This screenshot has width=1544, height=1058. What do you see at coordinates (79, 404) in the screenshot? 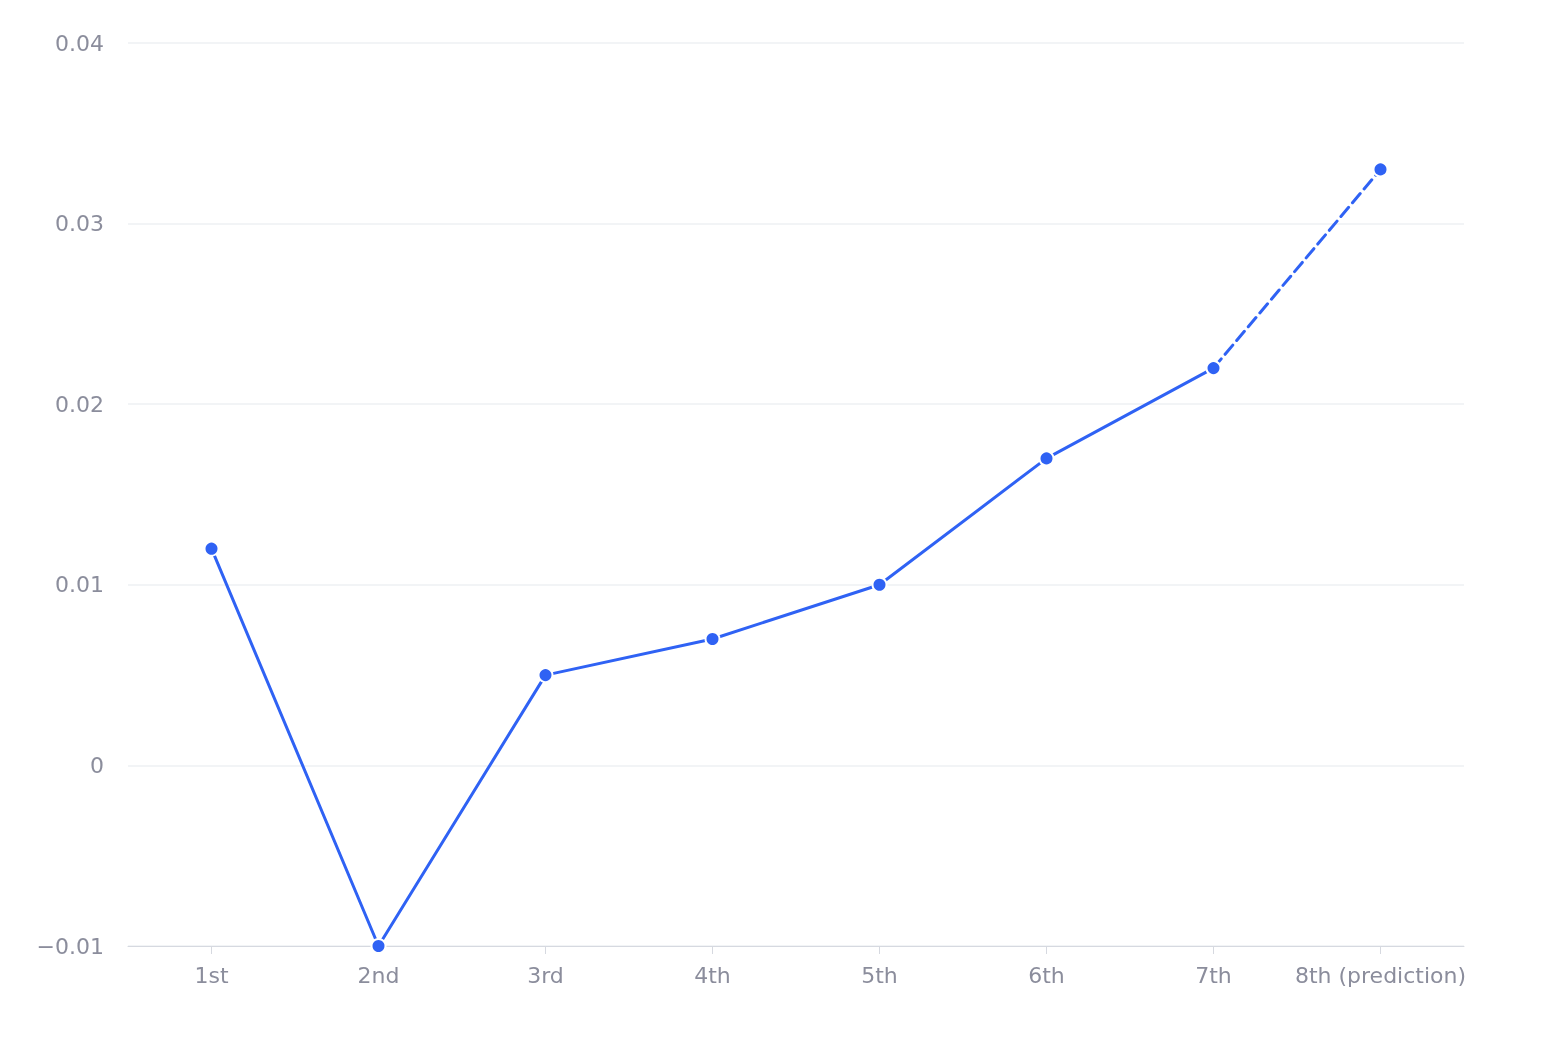
I see `y-tick-label: 0.02` at bounding box center [79, 404].